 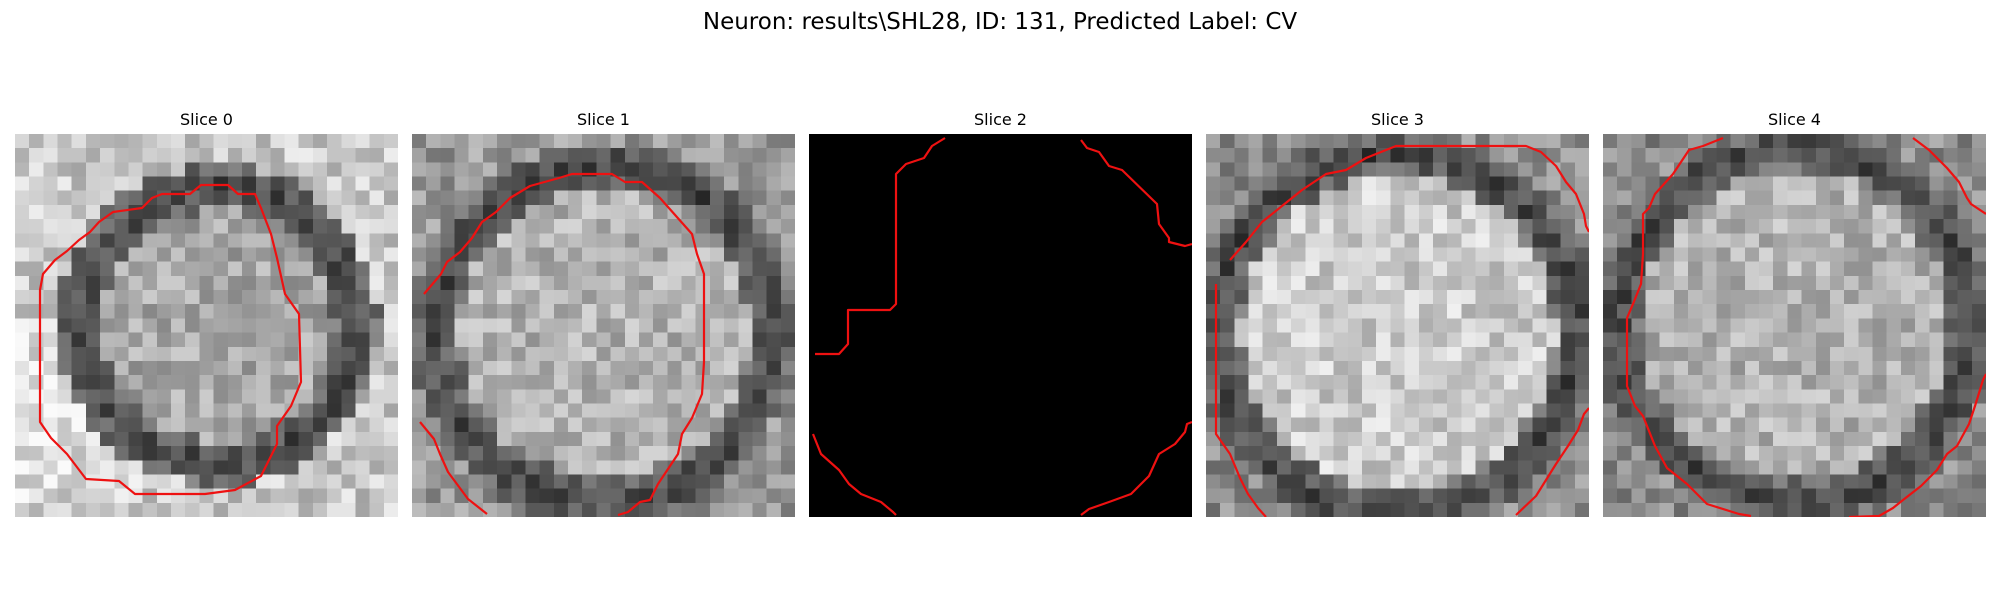 What do you see at coordinates (1397, 119) in the screenshot?
I see `slice-title-3: Slice 3` at bounding box center [1397, 119].